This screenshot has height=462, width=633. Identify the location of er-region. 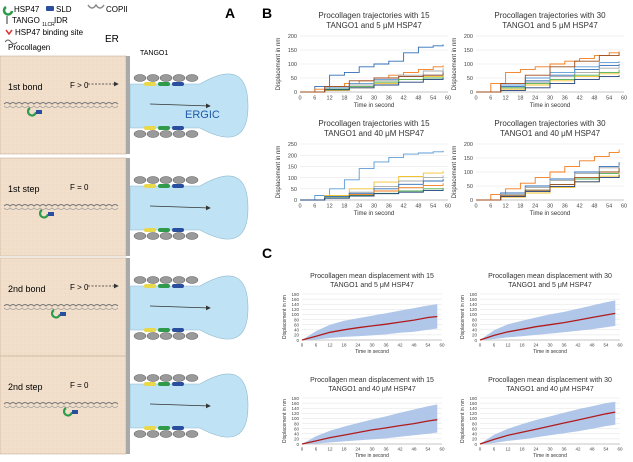
(63, 105).